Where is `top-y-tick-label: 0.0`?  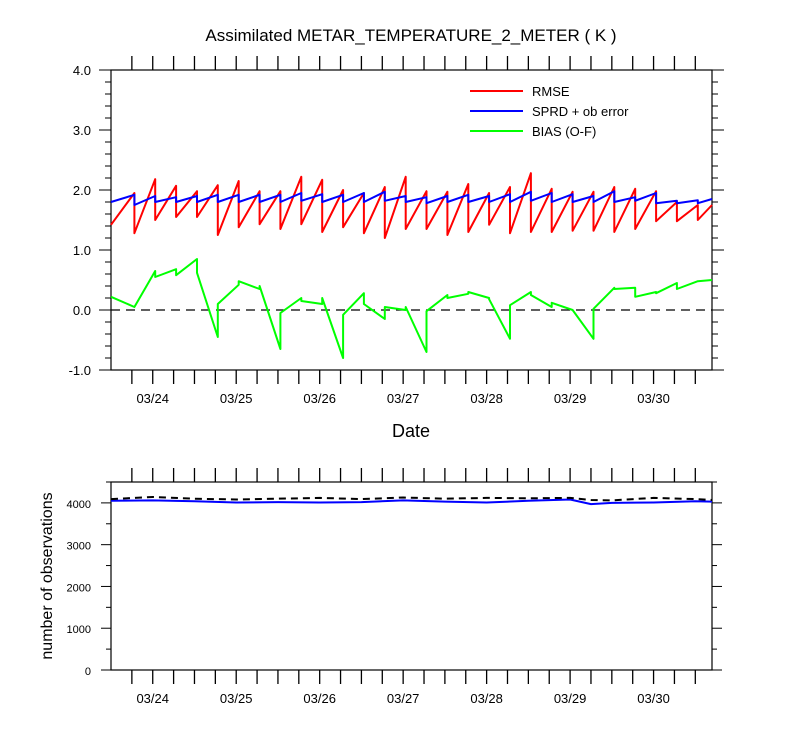
top-y-tick-label: 0.0 is located at coordinates (82, 310).